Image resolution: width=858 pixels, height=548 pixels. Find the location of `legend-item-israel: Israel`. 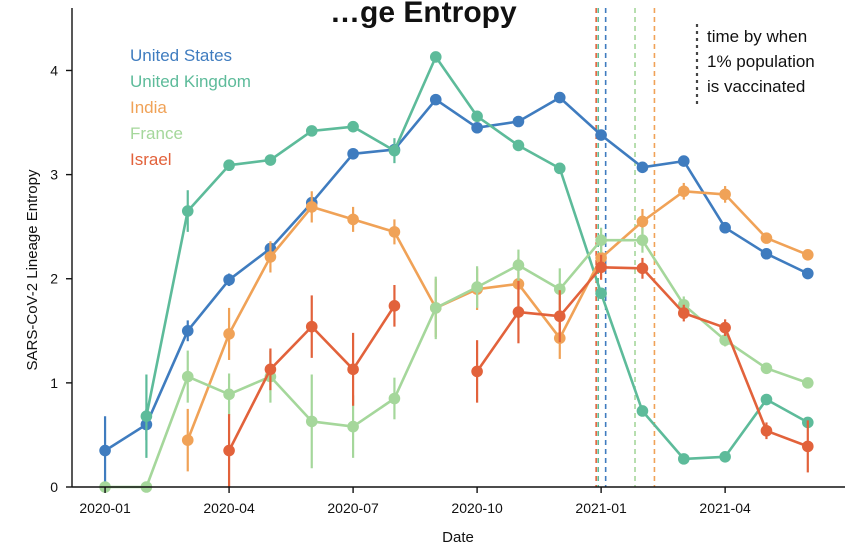

legend-item-israel: Israel is located at coordinates (151, 159).